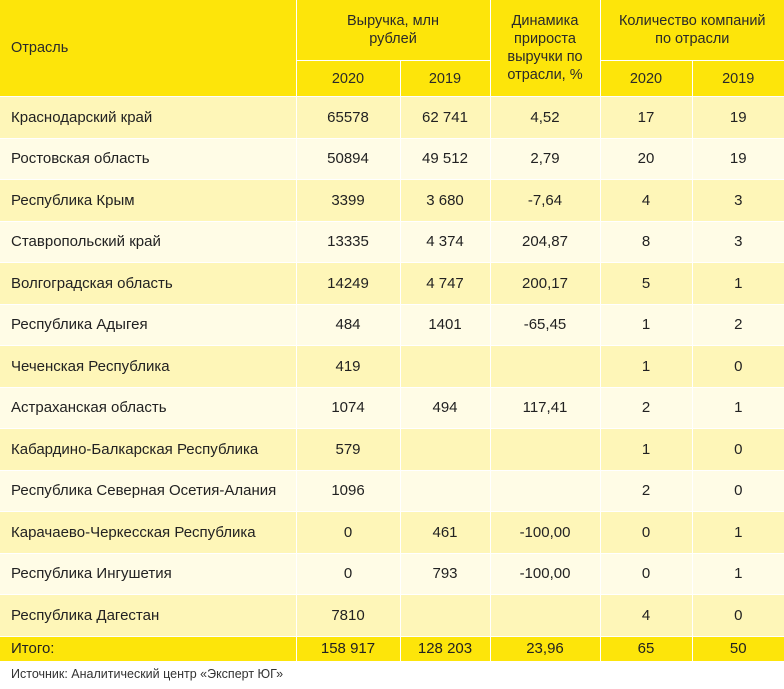  Describe the element at coordinates (348, 325) in the screenshot. I see `cell-revenue-2020: 484` at that location.